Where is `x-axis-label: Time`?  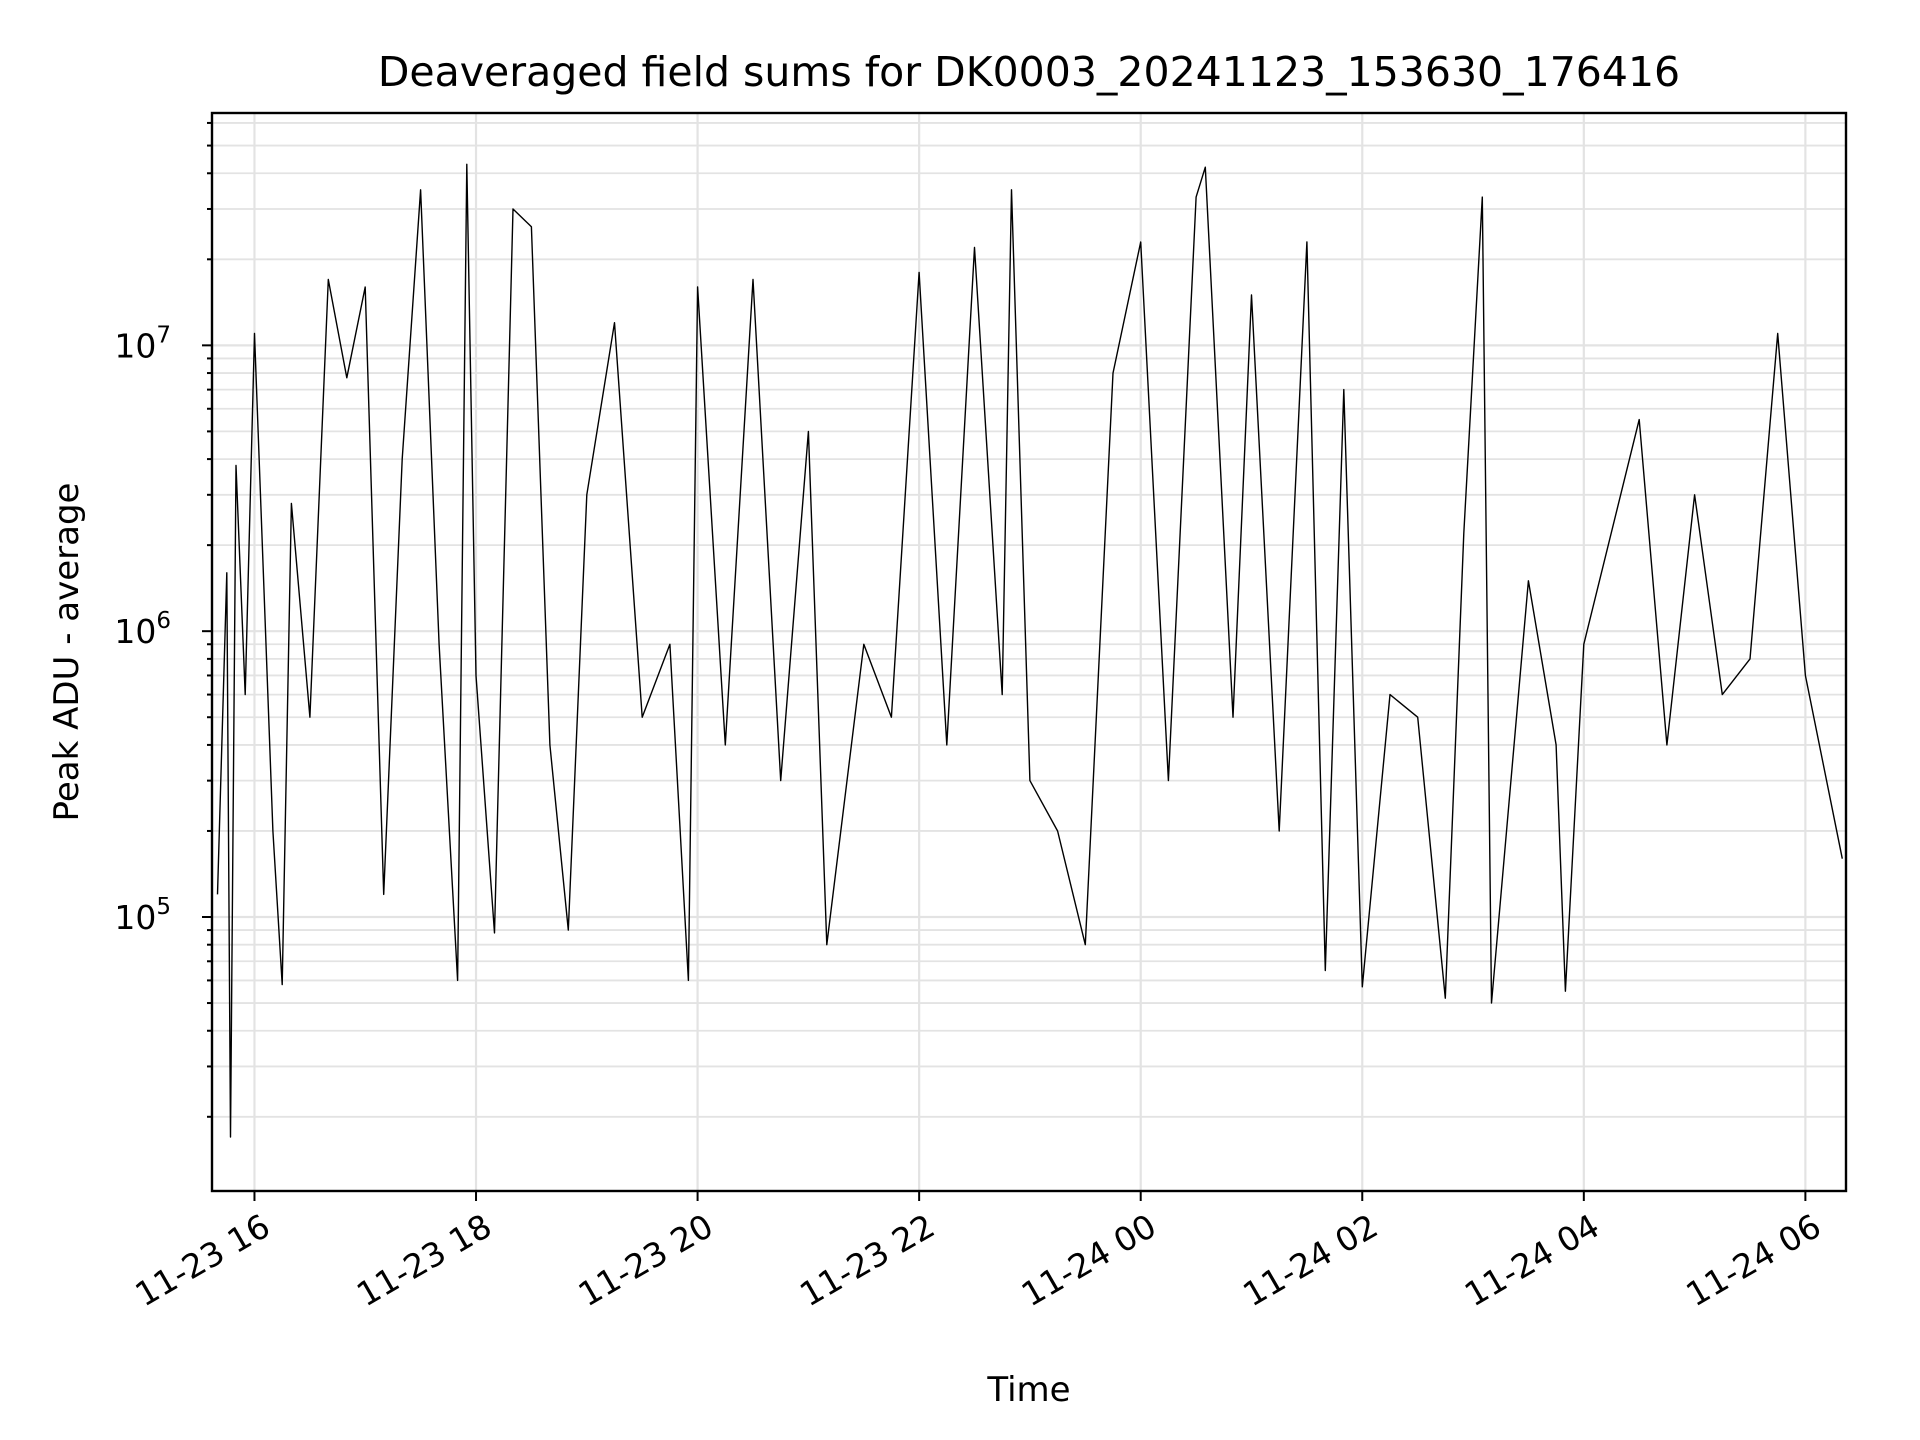
x-axis-label: Time is located at coordinates (1028, 1390).